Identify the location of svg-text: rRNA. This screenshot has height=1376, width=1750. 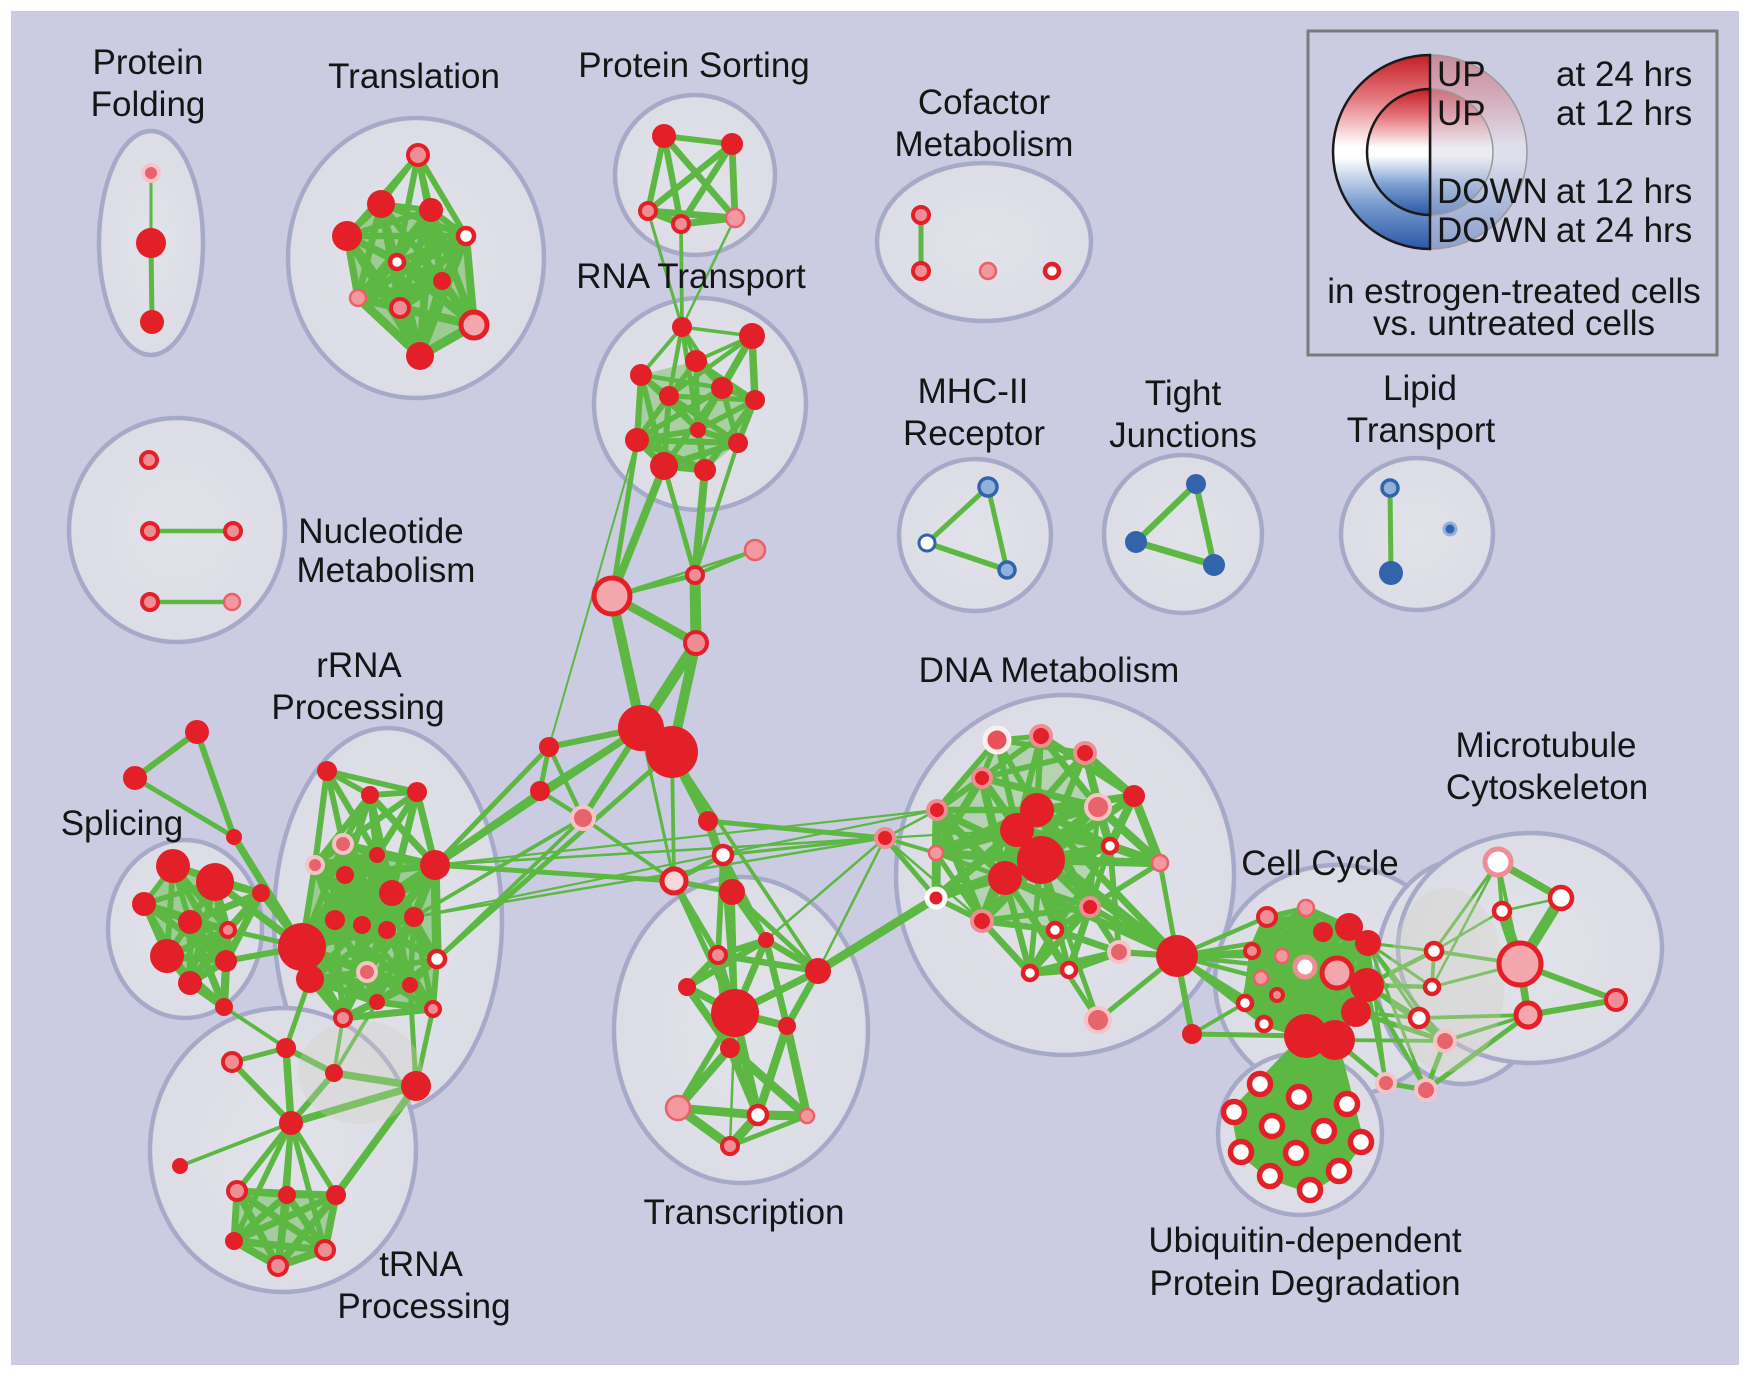
(359, 665).